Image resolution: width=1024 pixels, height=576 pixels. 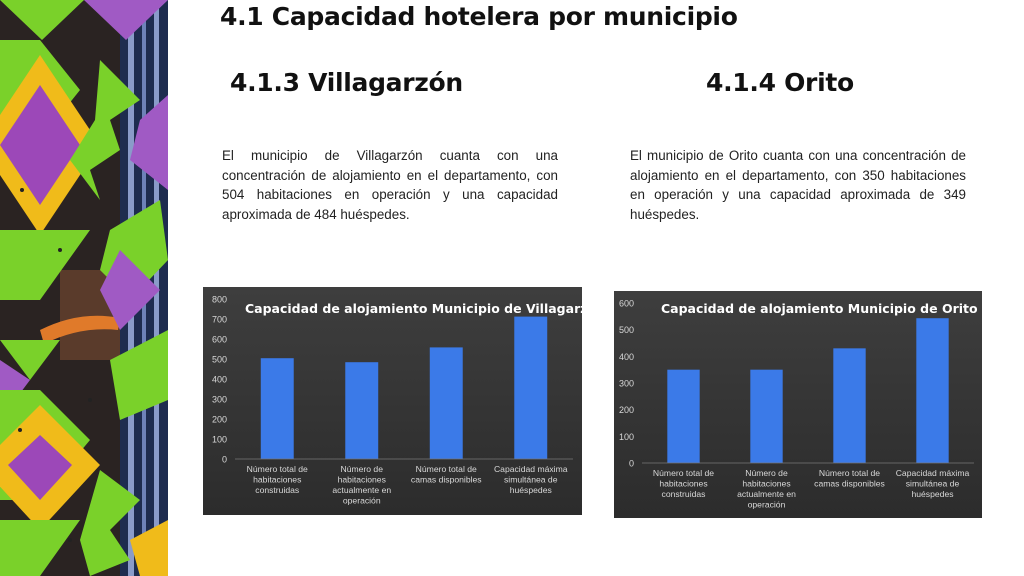 I want to click on page-title: 4.1 Capacidad hotelera por municipio, so click(x=479, y=16).